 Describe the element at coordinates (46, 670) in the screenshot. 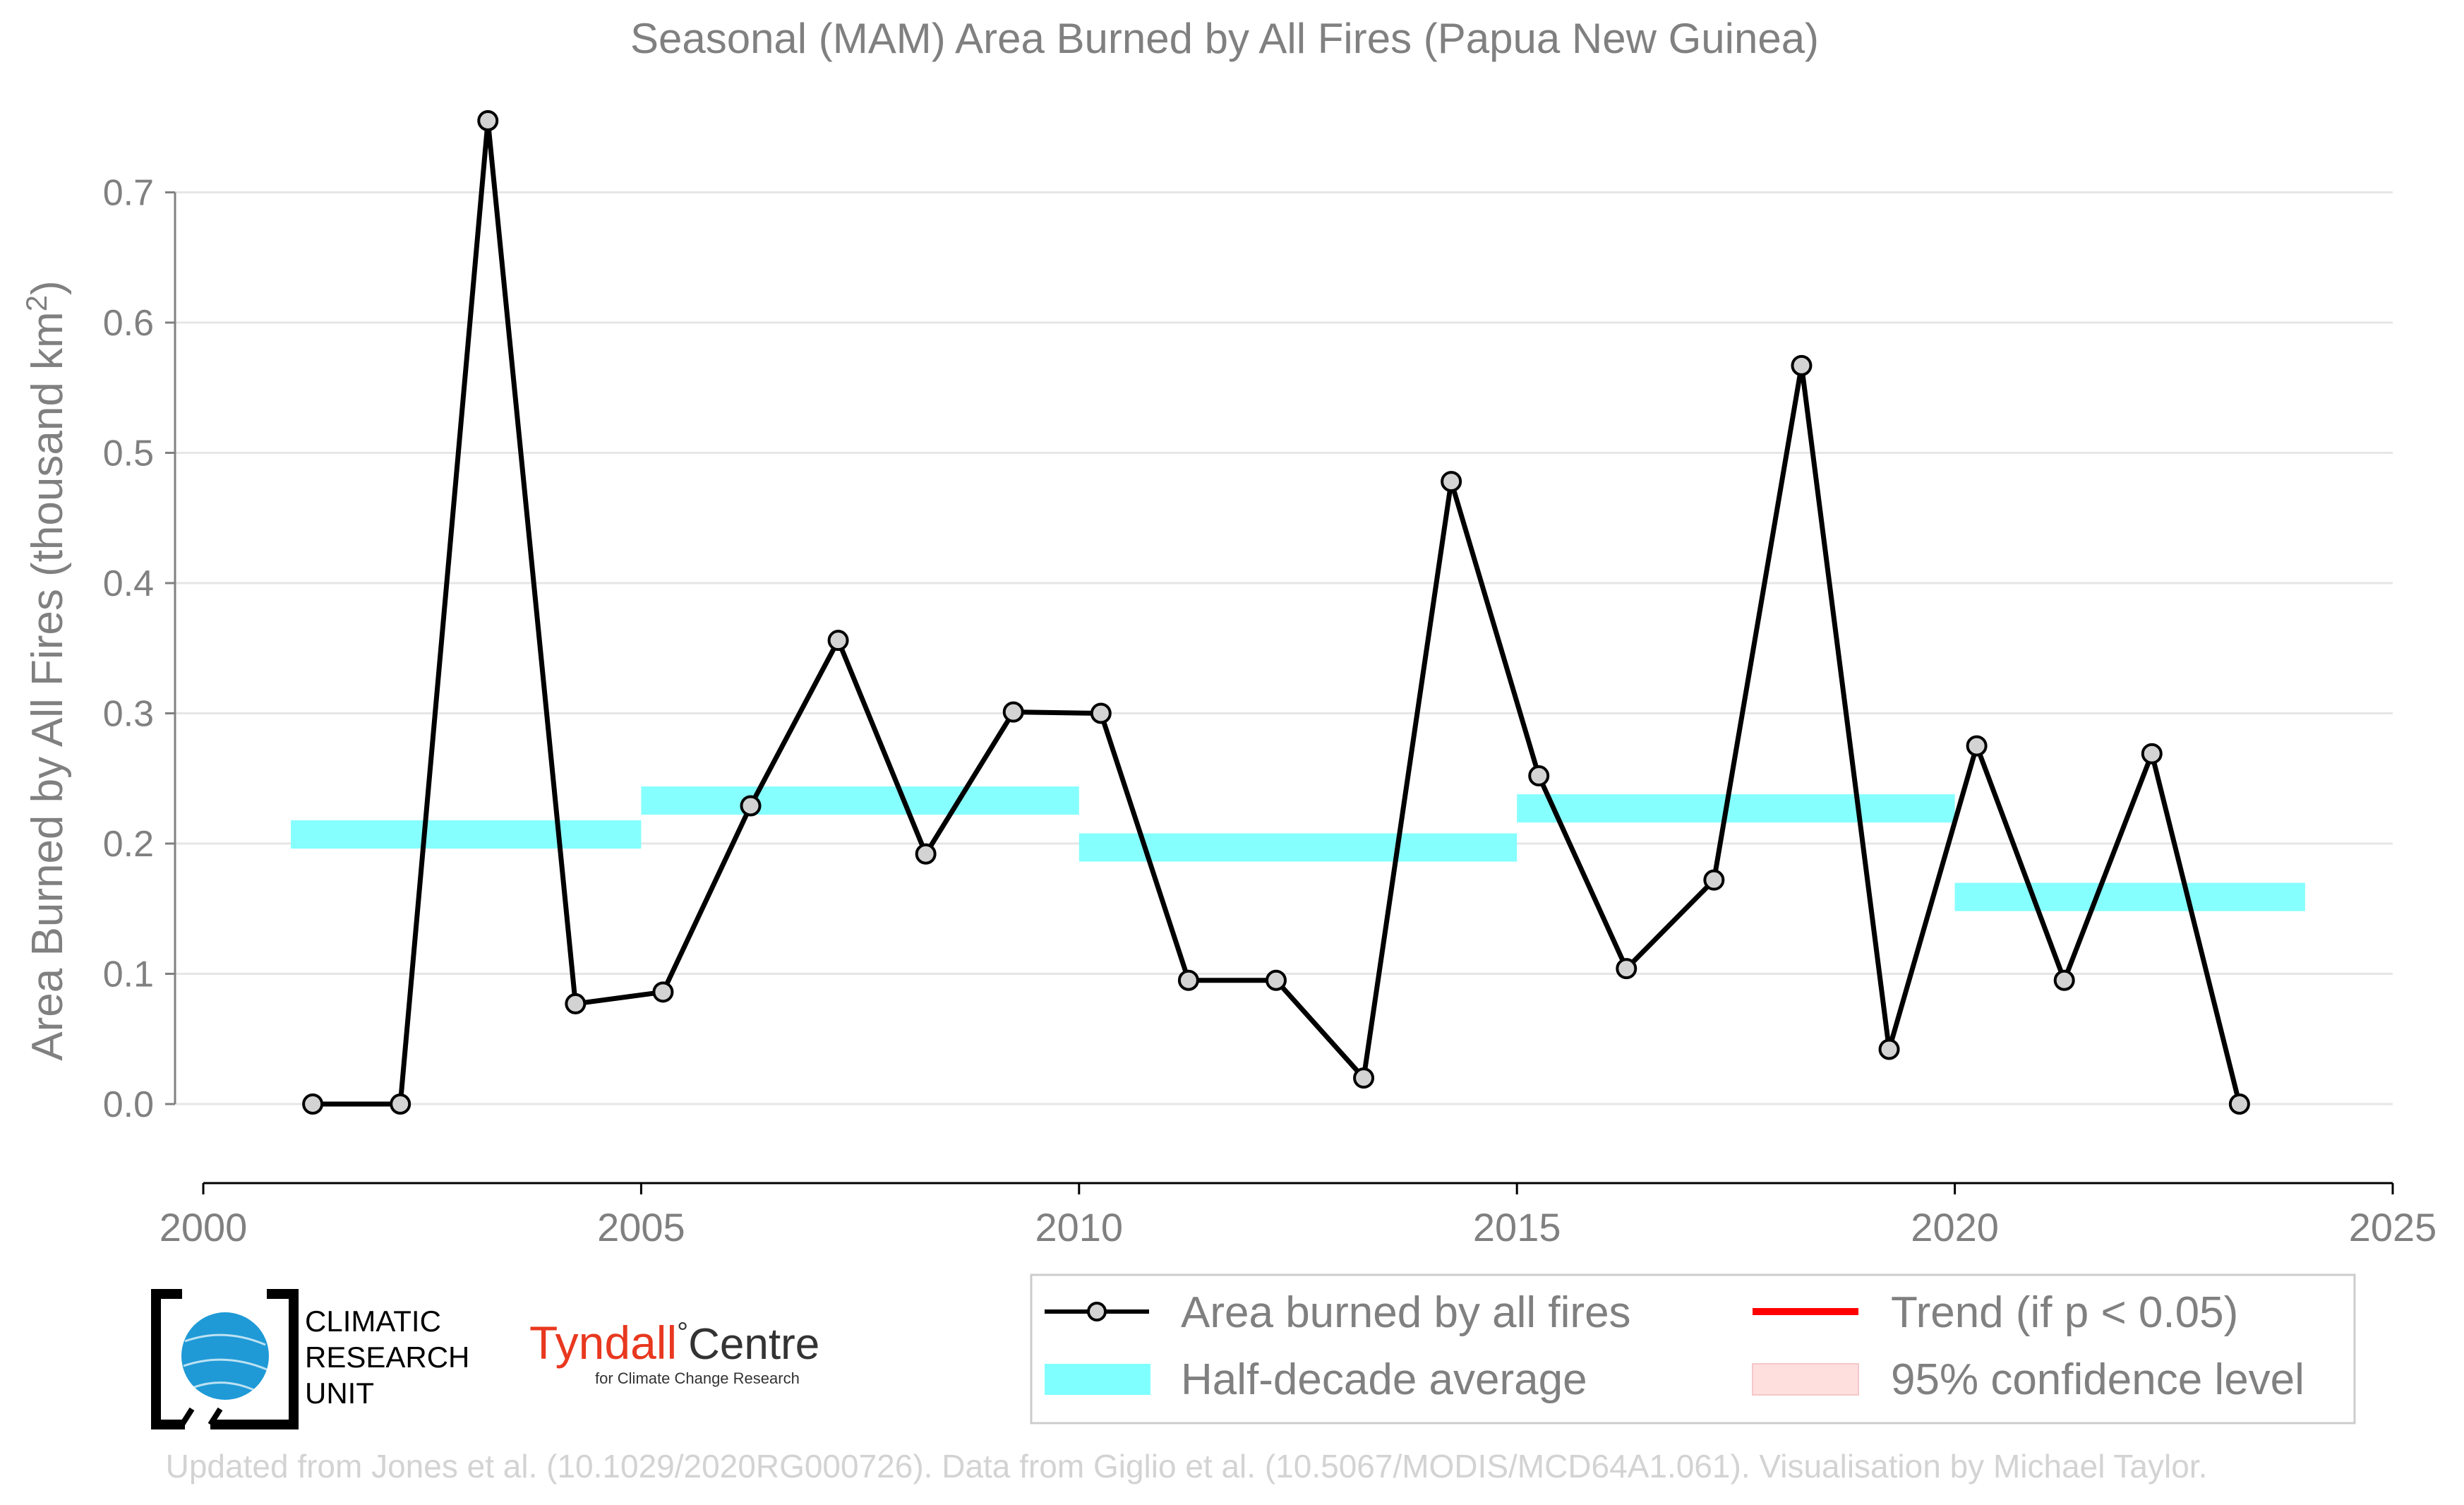

I see `y-axis-label: Area Burned by All Fires (thousand km2)` at that location.